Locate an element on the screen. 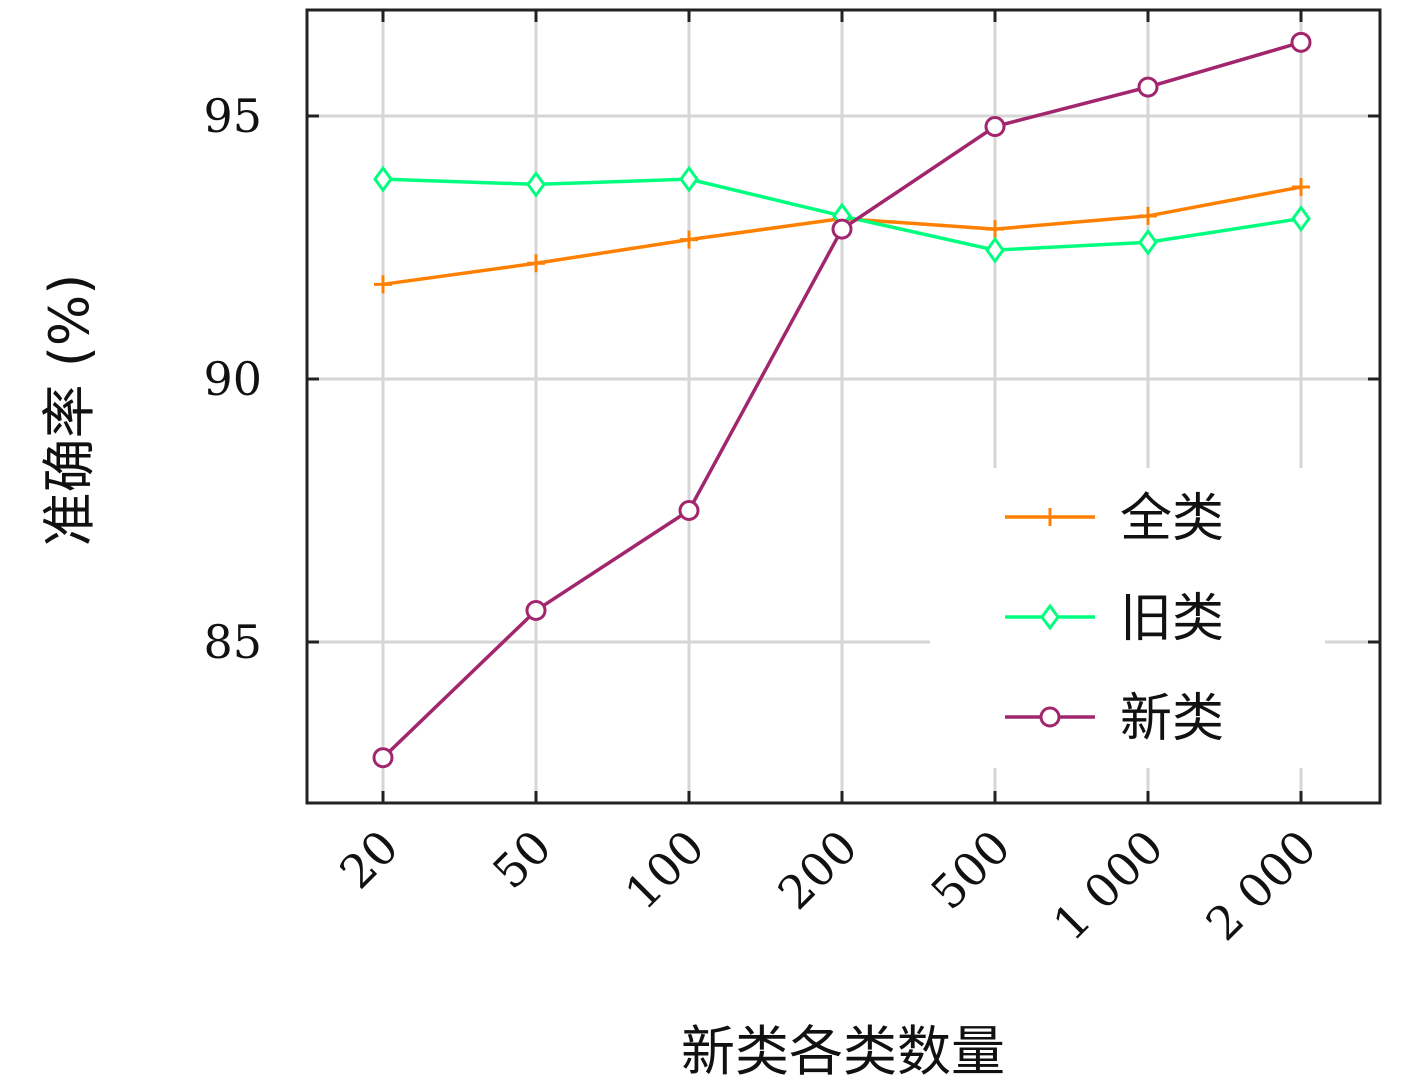 This screenshot has height=1087, width=1417. x-tick-label: 20 is located at coordinates (369, 860).